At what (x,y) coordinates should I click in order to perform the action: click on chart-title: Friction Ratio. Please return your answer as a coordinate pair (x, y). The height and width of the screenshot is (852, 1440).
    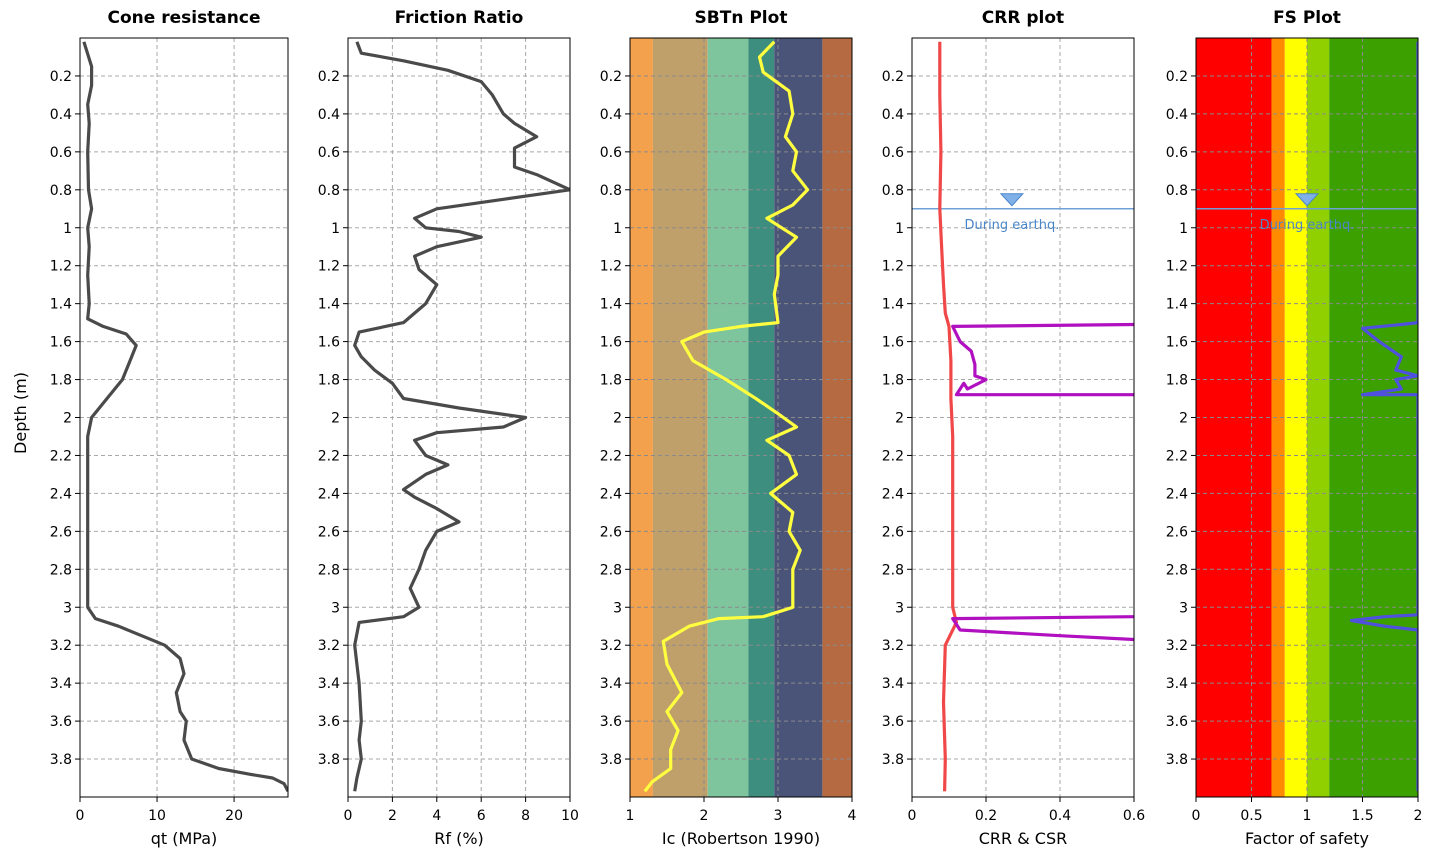
    Looking at the image, I should click on (459, 18).